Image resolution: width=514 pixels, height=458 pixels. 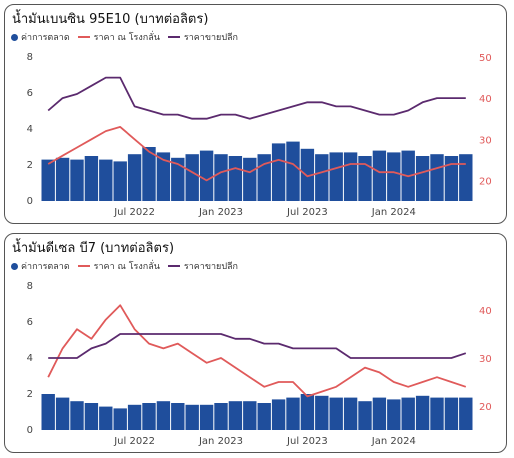 I want to click on chart-title: น้ำมันดีเซล บี7 (บาทต่อลิตร), so click(x=93, y=248).